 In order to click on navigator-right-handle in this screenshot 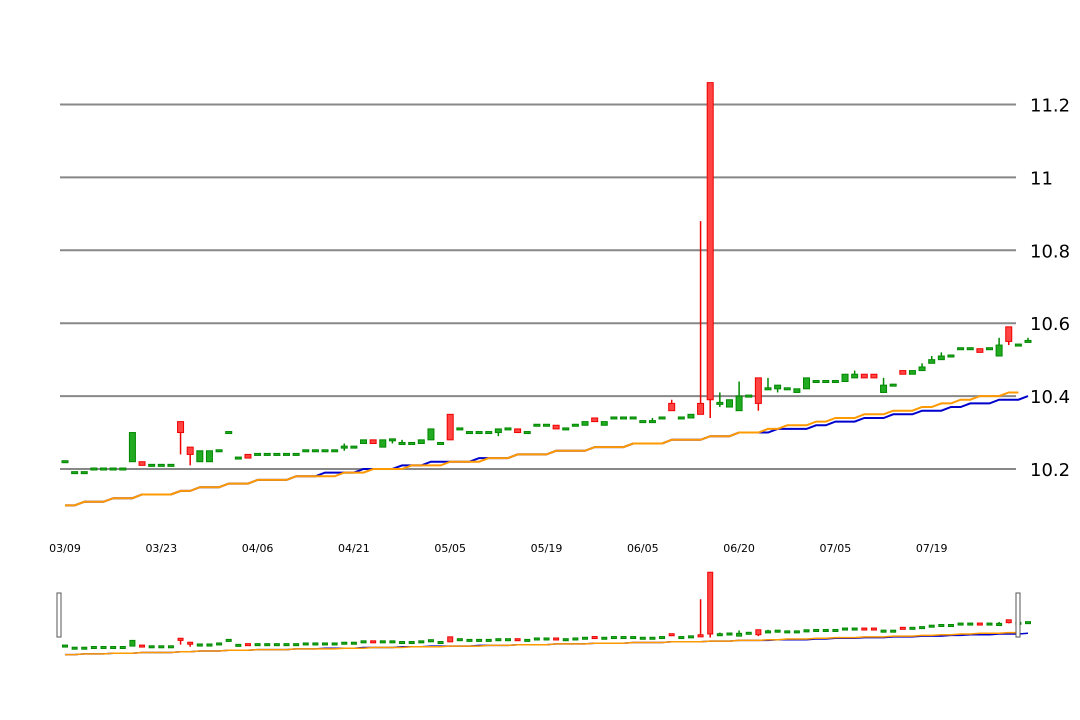, I will do `click(1018, 615)`.